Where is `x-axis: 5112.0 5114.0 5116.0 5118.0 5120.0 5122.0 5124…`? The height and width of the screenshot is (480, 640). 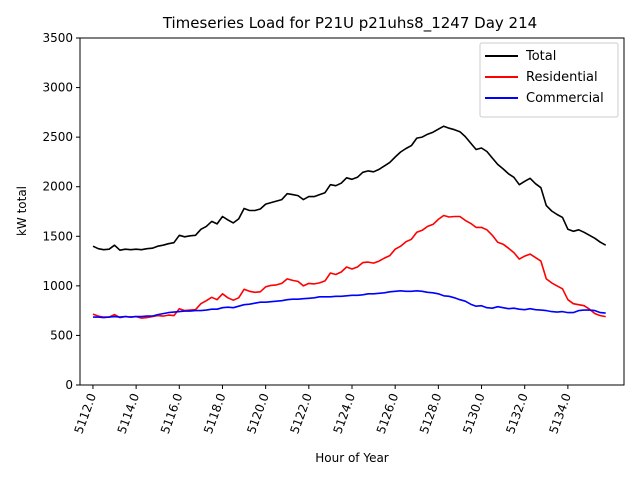
x-axis: 5112.0 5114.0 5116.0 5118.0 5120.0 5122.0 5124… is located at coordinates (323, 410).